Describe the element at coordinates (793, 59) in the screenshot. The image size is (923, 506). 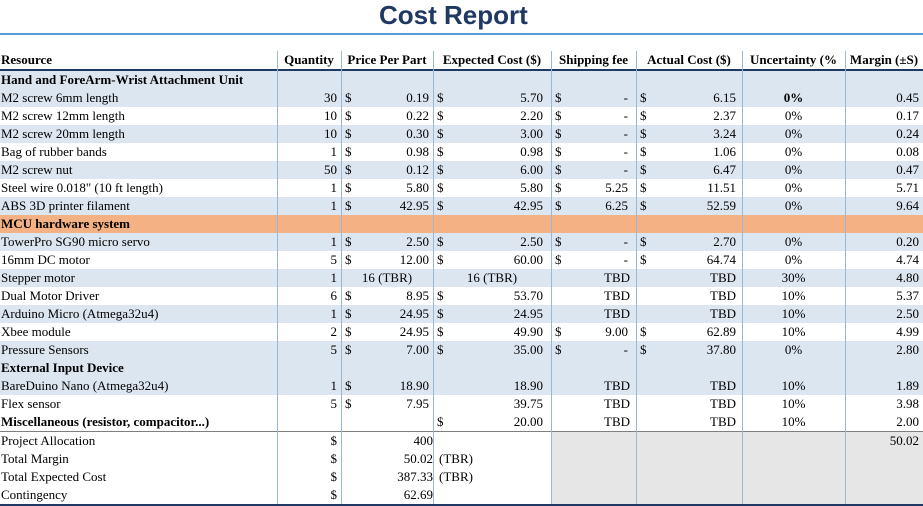
I see `header-uncertainty: Uncertainty (%` at that location.